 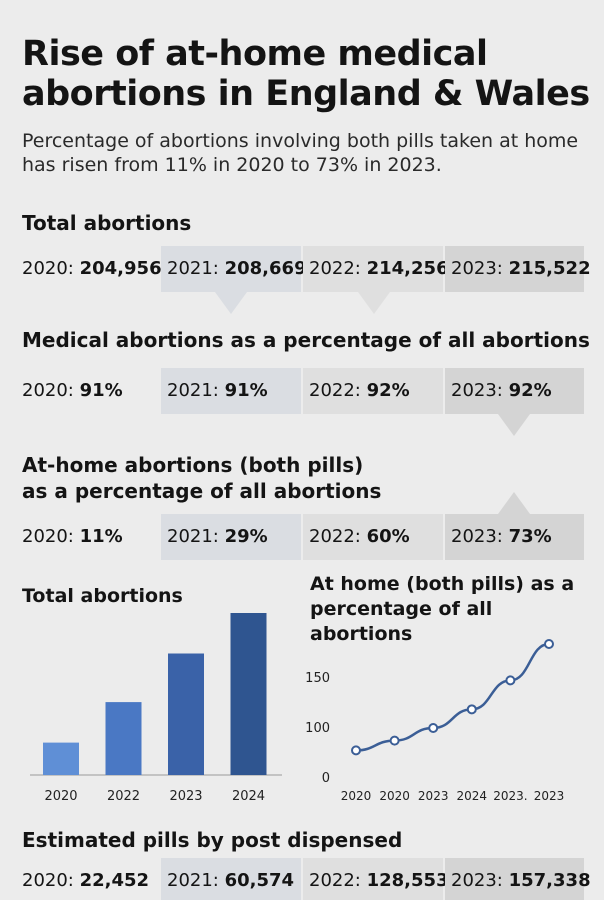 What do you see at coordinates (317, 678) in the screenshot?
I see `y-tick-label: 150` at bounding box center [317, 678].